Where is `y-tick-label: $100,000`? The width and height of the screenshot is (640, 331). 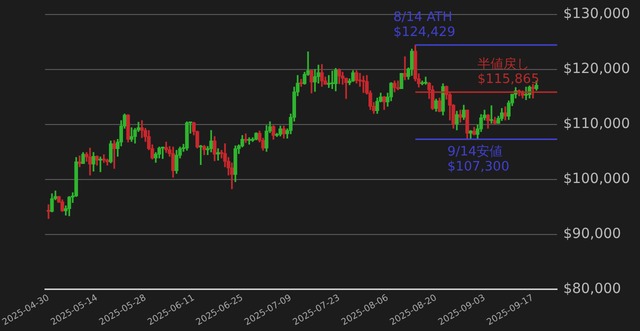
y-tick-label: $100,000 is located at coordinates (596, 179).